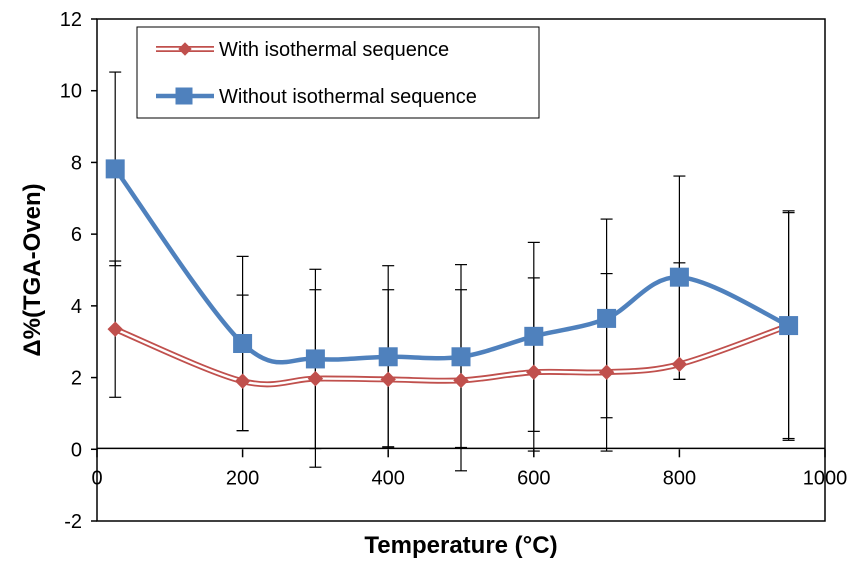 This screenshot has height=561, width=853. What do you see at coordinates (242, 478) in the screenshot?
I see `x-tick-label: 200` at bounding box center [242, 478].